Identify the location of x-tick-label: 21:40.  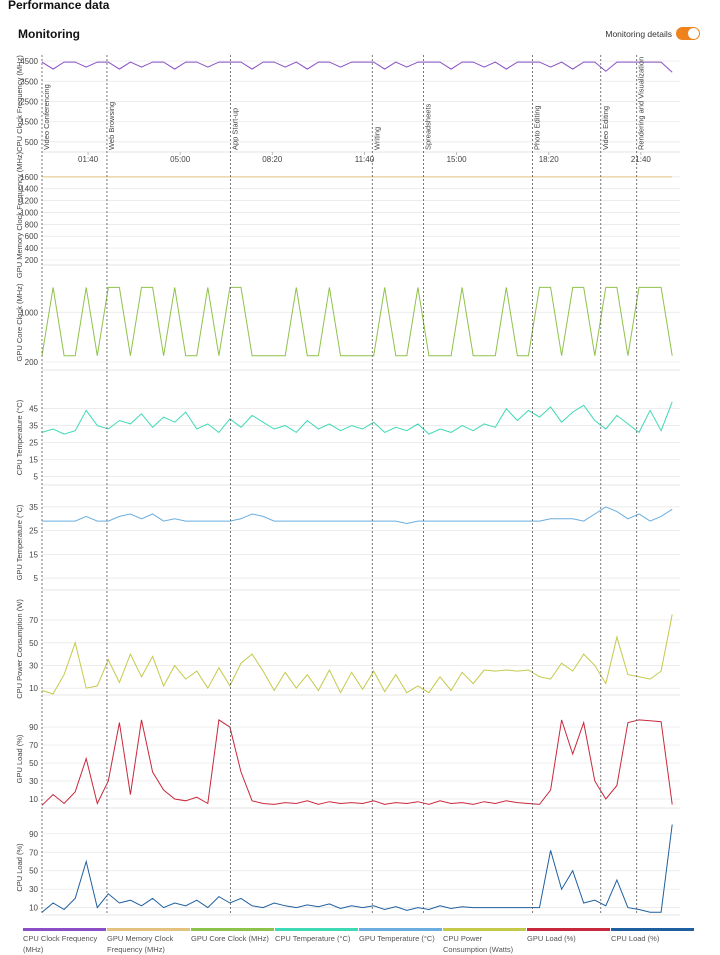
(641, 159).